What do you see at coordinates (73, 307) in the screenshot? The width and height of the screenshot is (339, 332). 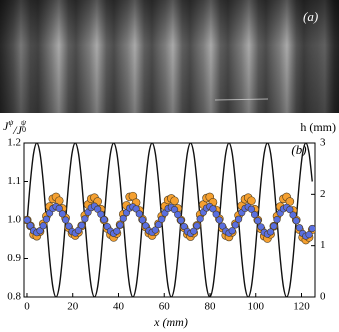 I see `x-tick-label: 20` at bounding box center [73, 307].